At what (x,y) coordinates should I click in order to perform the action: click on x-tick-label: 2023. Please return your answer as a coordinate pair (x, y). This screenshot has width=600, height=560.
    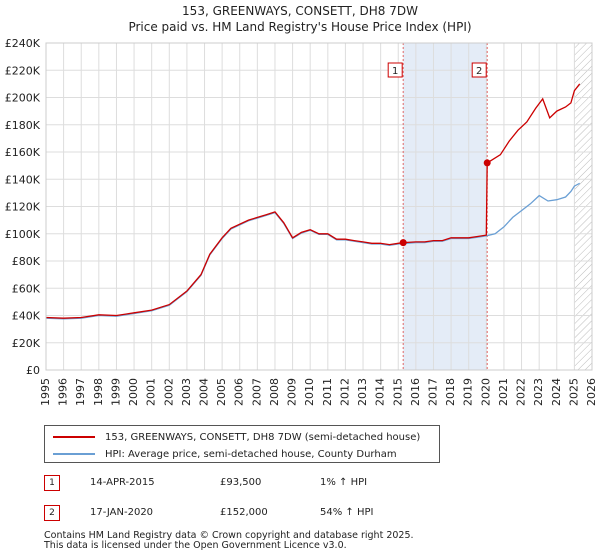
    Looking at the image, I should click on (538, 392).